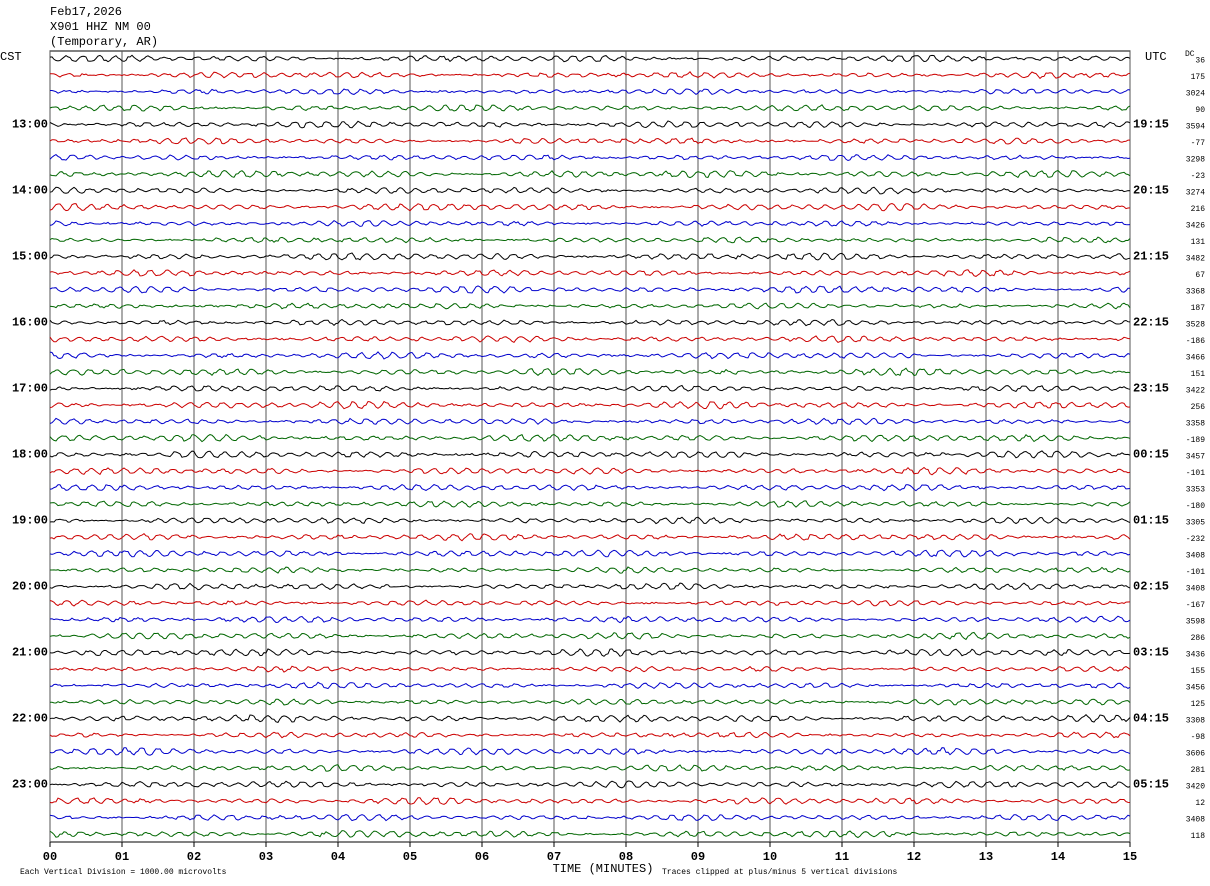 The image size is (1210, 886). I want to click on left-time-label: 20:00, so click(30, 587).